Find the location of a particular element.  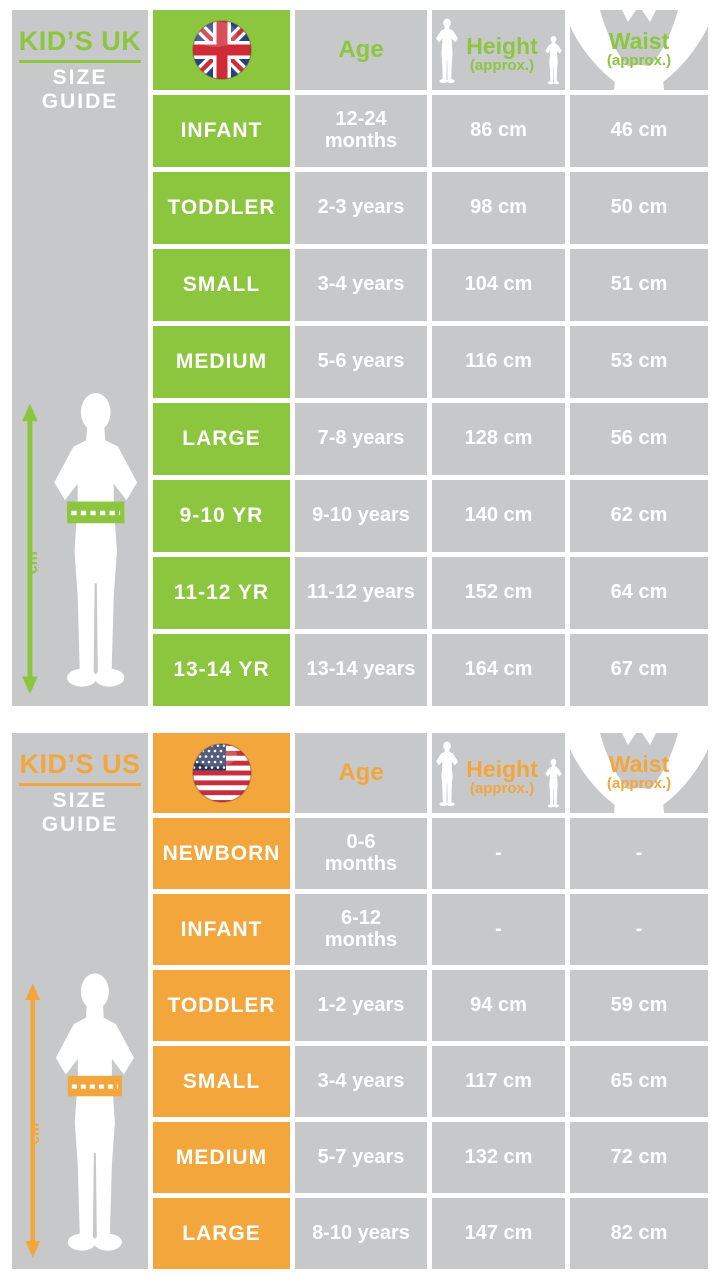

height-cell: 98 cm is located at coordinates (498, 208).